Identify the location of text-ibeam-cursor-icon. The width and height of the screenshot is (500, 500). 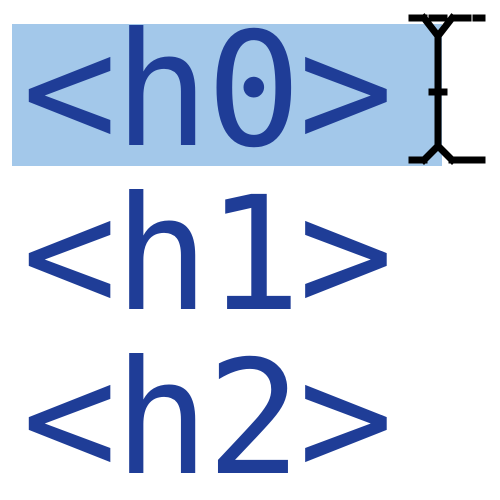
(447, 89).